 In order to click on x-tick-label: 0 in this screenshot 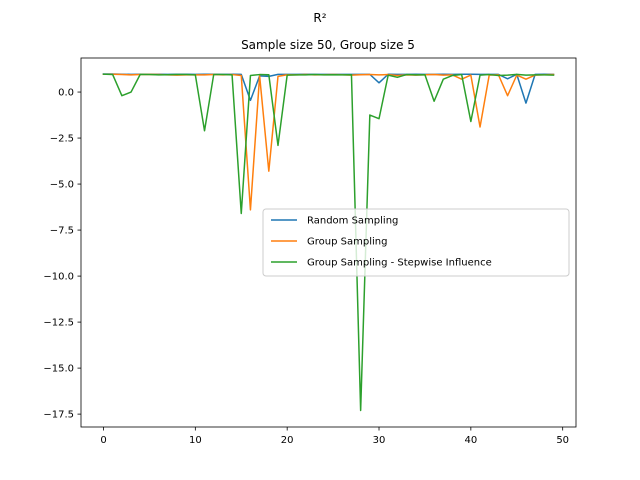, I will do `click(103, 440)`.